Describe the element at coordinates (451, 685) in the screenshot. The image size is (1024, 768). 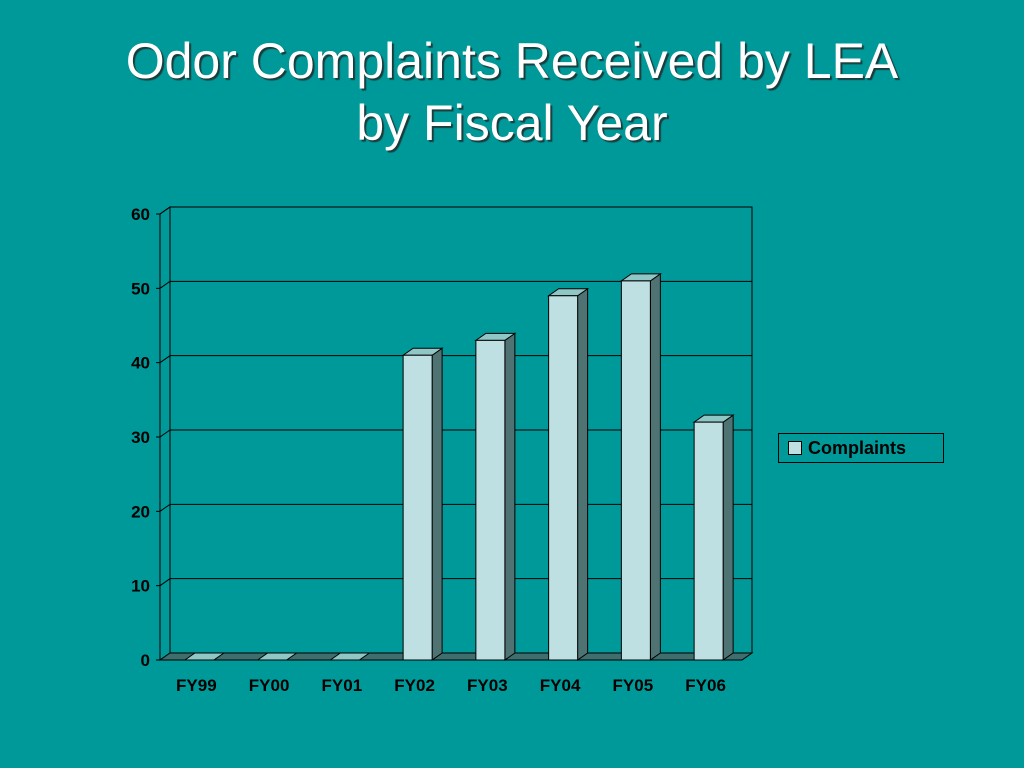
I see `x-axis-ticks: FY99 FY00 FY01 FY02 FY03 FY04 FY05 FY06` at that location.